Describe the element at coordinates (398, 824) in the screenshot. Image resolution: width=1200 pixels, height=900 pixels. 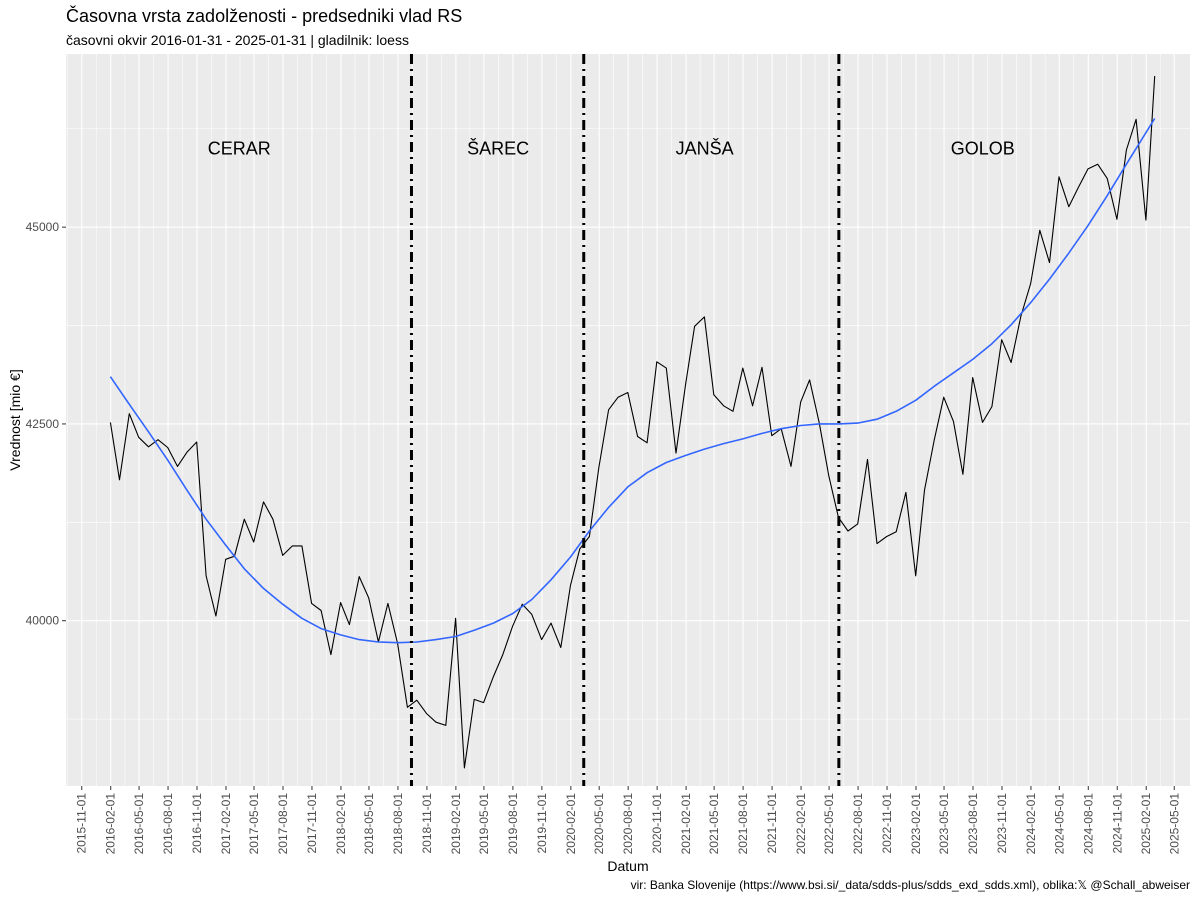
I see `x-tick-label: 2018-08-01` at that location.